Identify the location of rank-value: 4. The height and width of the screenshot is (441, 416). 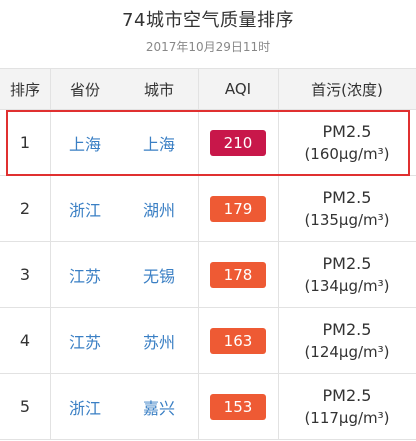
(25, 340).